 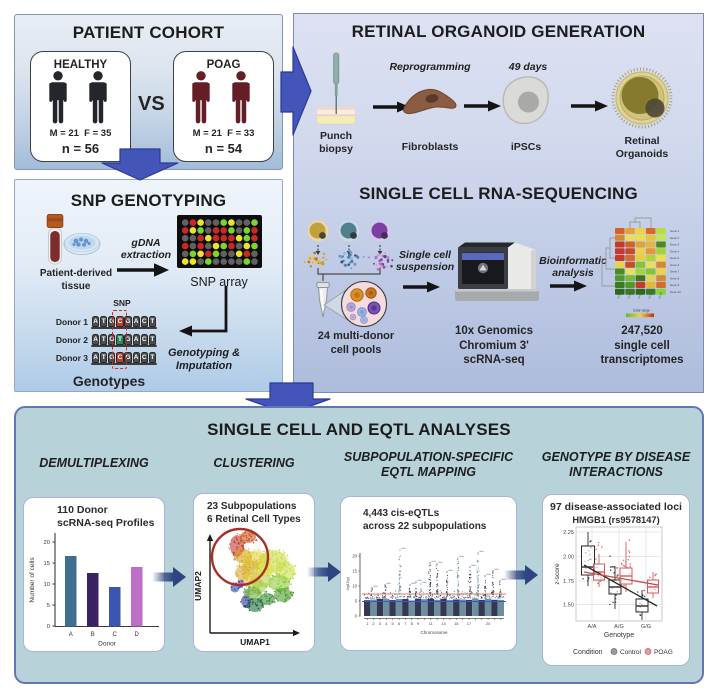 I want to click on svg-text: Donor, so click(x=107, y=644).